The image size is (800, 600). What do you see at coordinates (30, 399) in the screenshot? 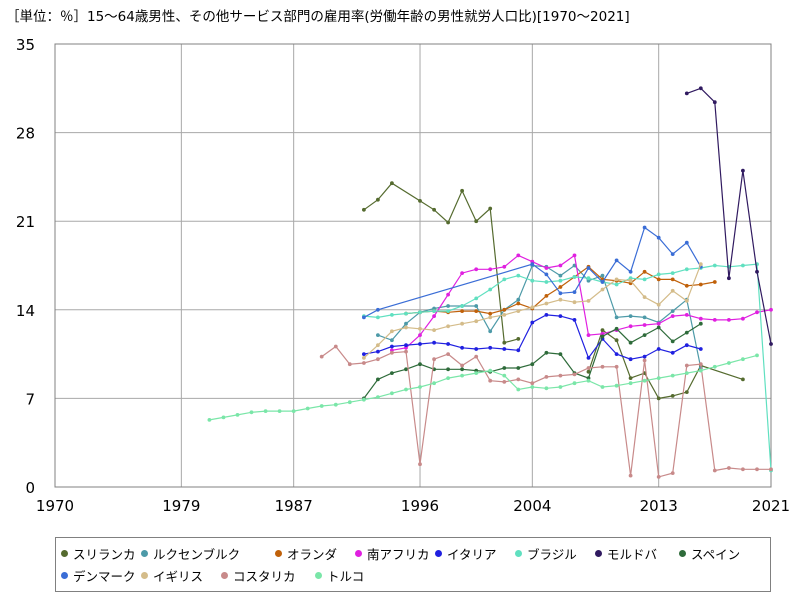
I see `y-tick-label: 7` at bounding box center [30, 399].